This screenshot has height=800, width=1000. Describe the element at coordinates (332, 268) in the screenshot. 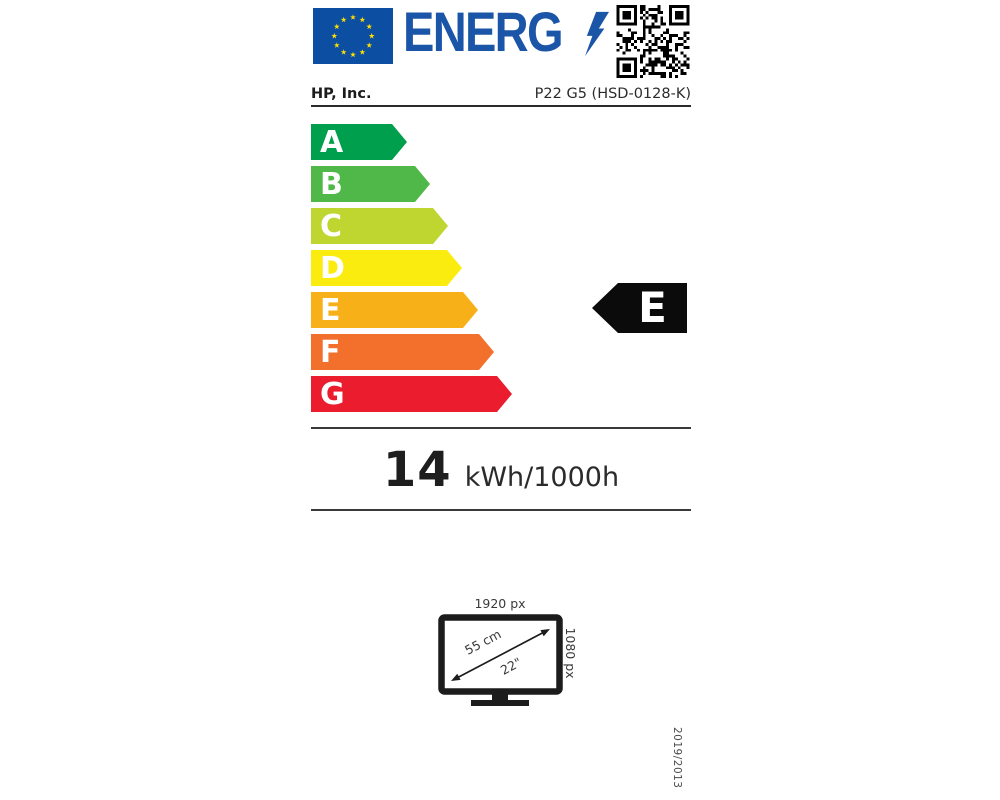

I see `energy-class-letter-d: D` at that location.